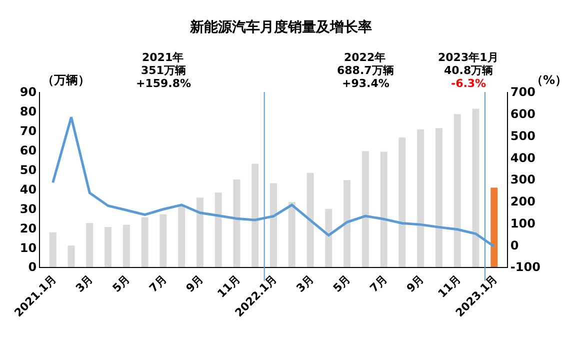  I want to click on text: 2022年, so click(365, 57).